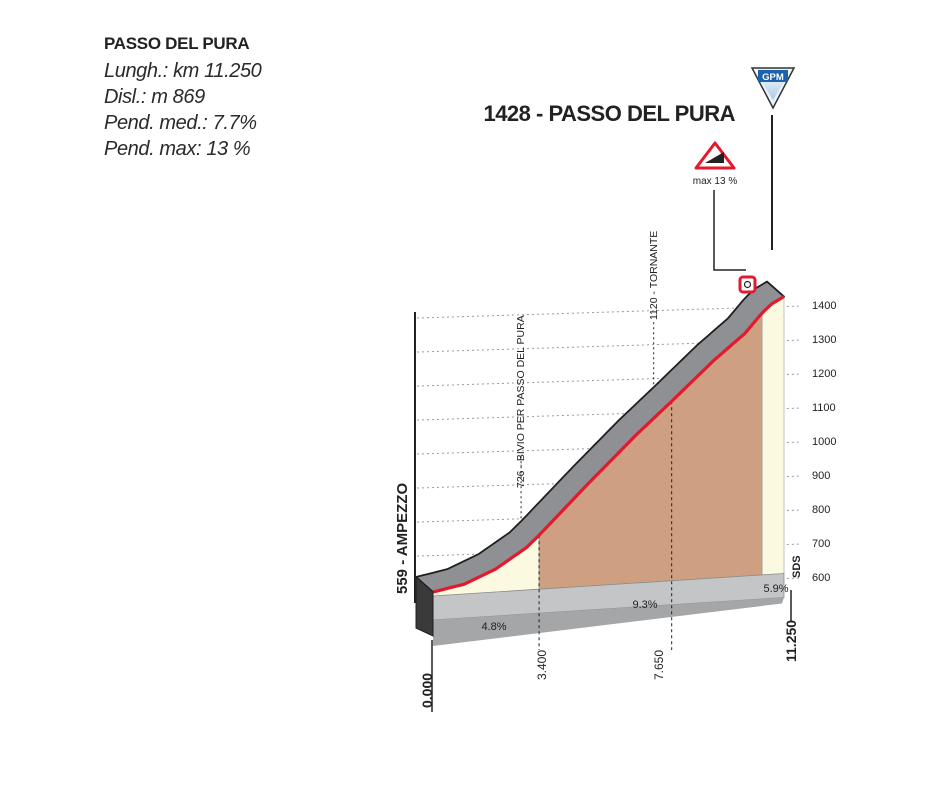 Image resolution: width=950 pixels, height=793 pixels. Describe the element at coordinates (821, 578) in the screenshot. I see `y-tick-label: 600` at that location.